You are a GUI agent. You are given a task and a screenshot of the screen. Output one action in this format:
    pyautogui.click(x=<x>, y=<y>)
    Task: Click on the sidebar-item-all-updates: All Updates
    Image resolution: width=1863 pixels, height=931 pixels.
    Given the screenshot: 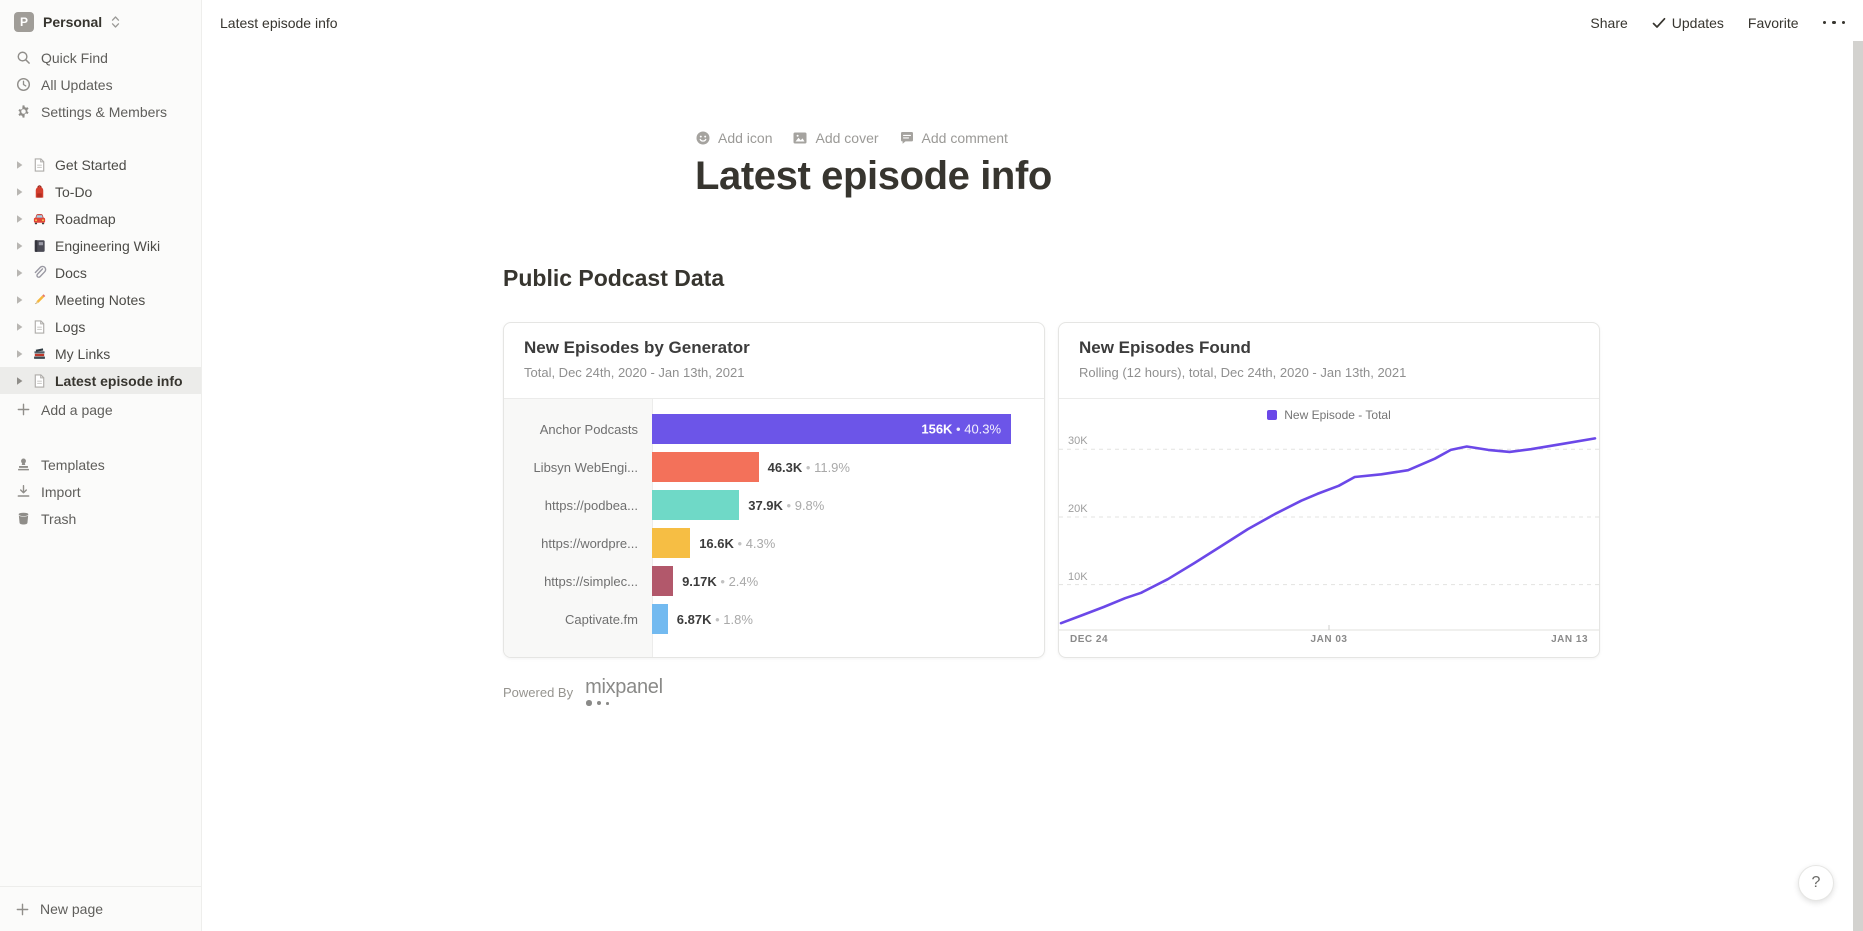 What is the action you would take?
    pyautogui.click(x=100, y=84)
    